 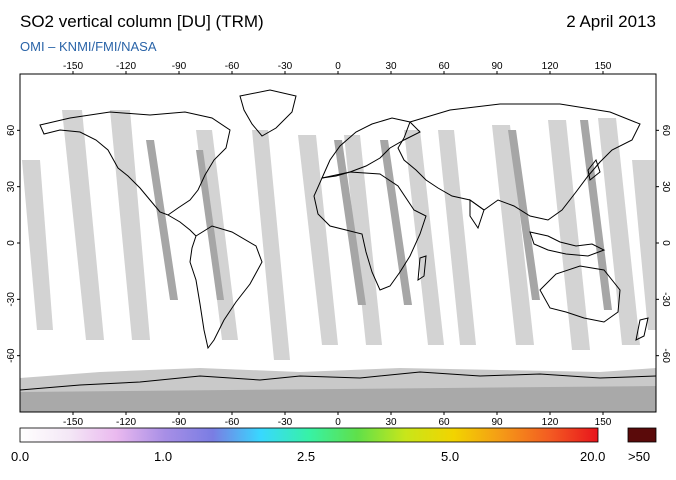 I want to click on india-coast, so click(x=477, y=214).